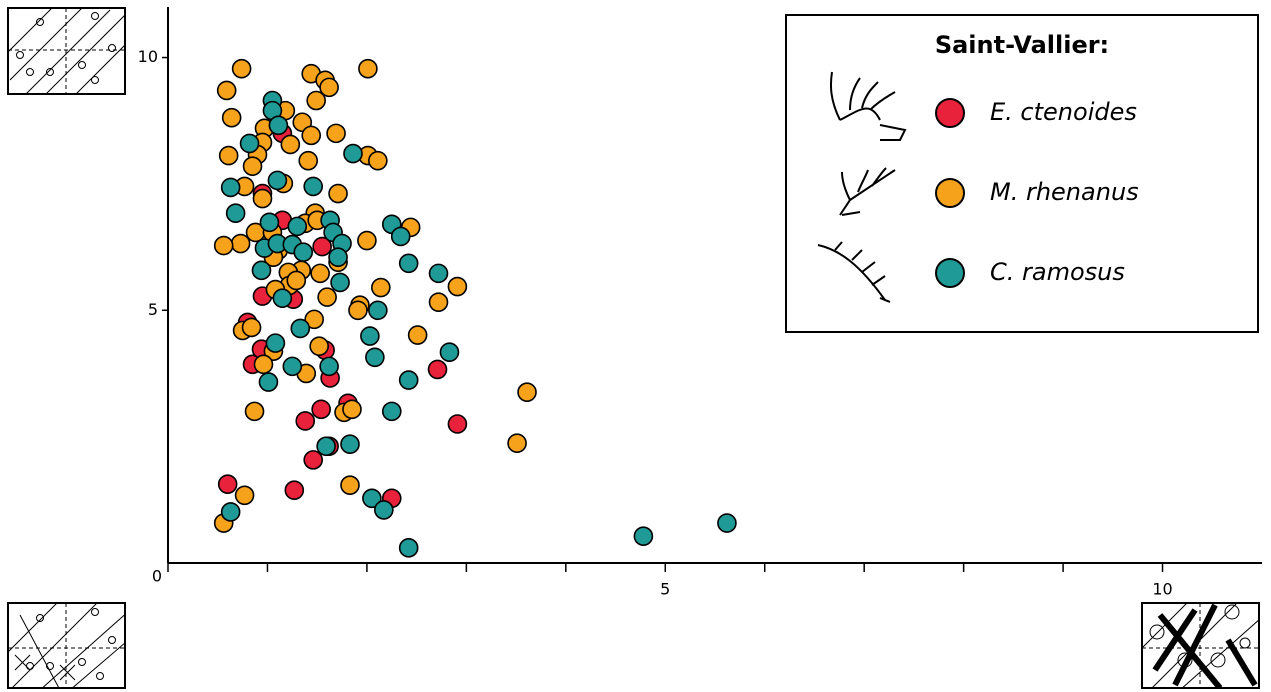  I want to click on x-tick-label: 5, so click(665, 589).